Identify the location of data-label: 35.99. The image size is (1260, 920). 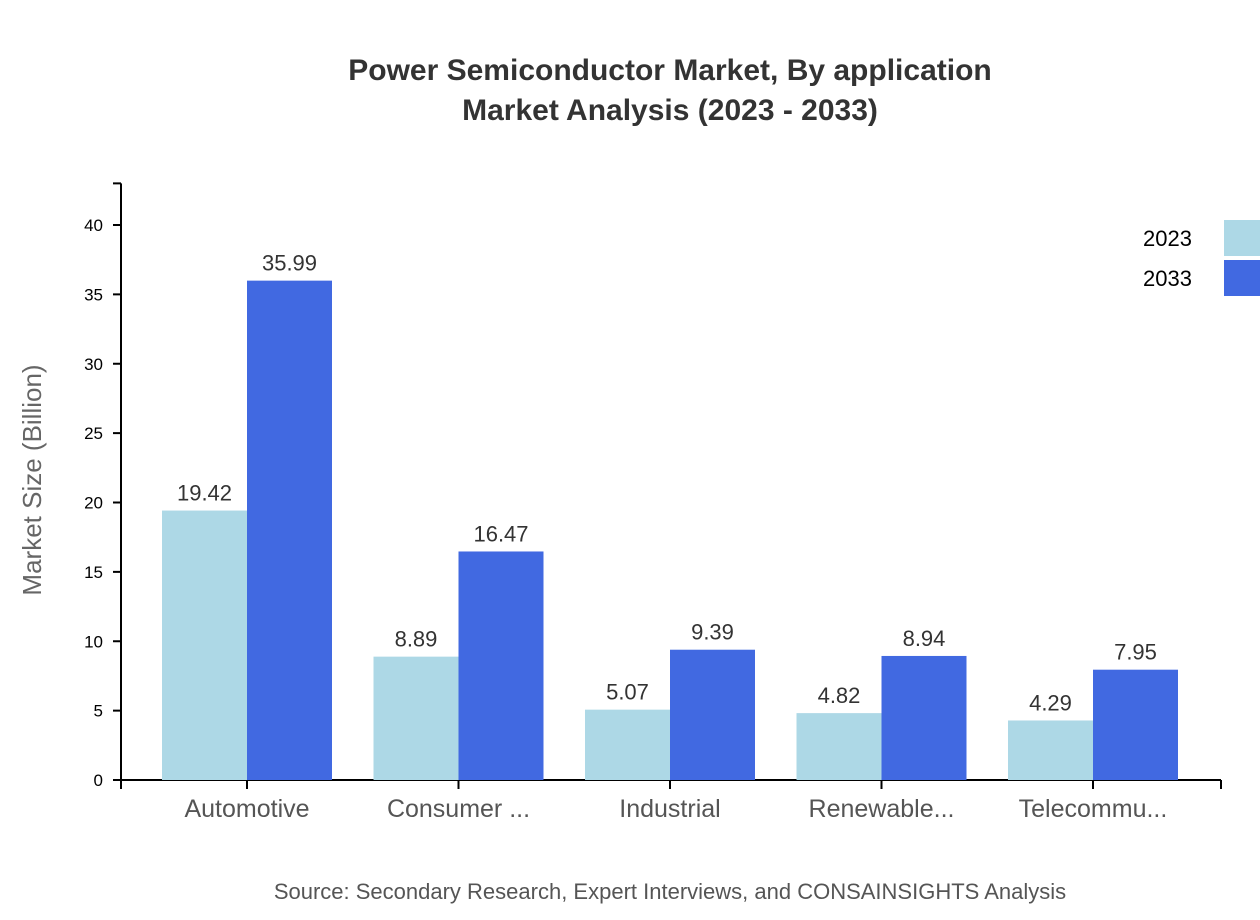
(289, 263).